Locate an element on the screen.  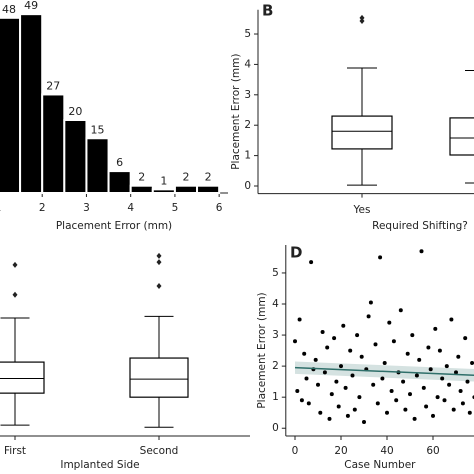
x-axis-label: Required Shifting? is located at coordinates (420, 226).